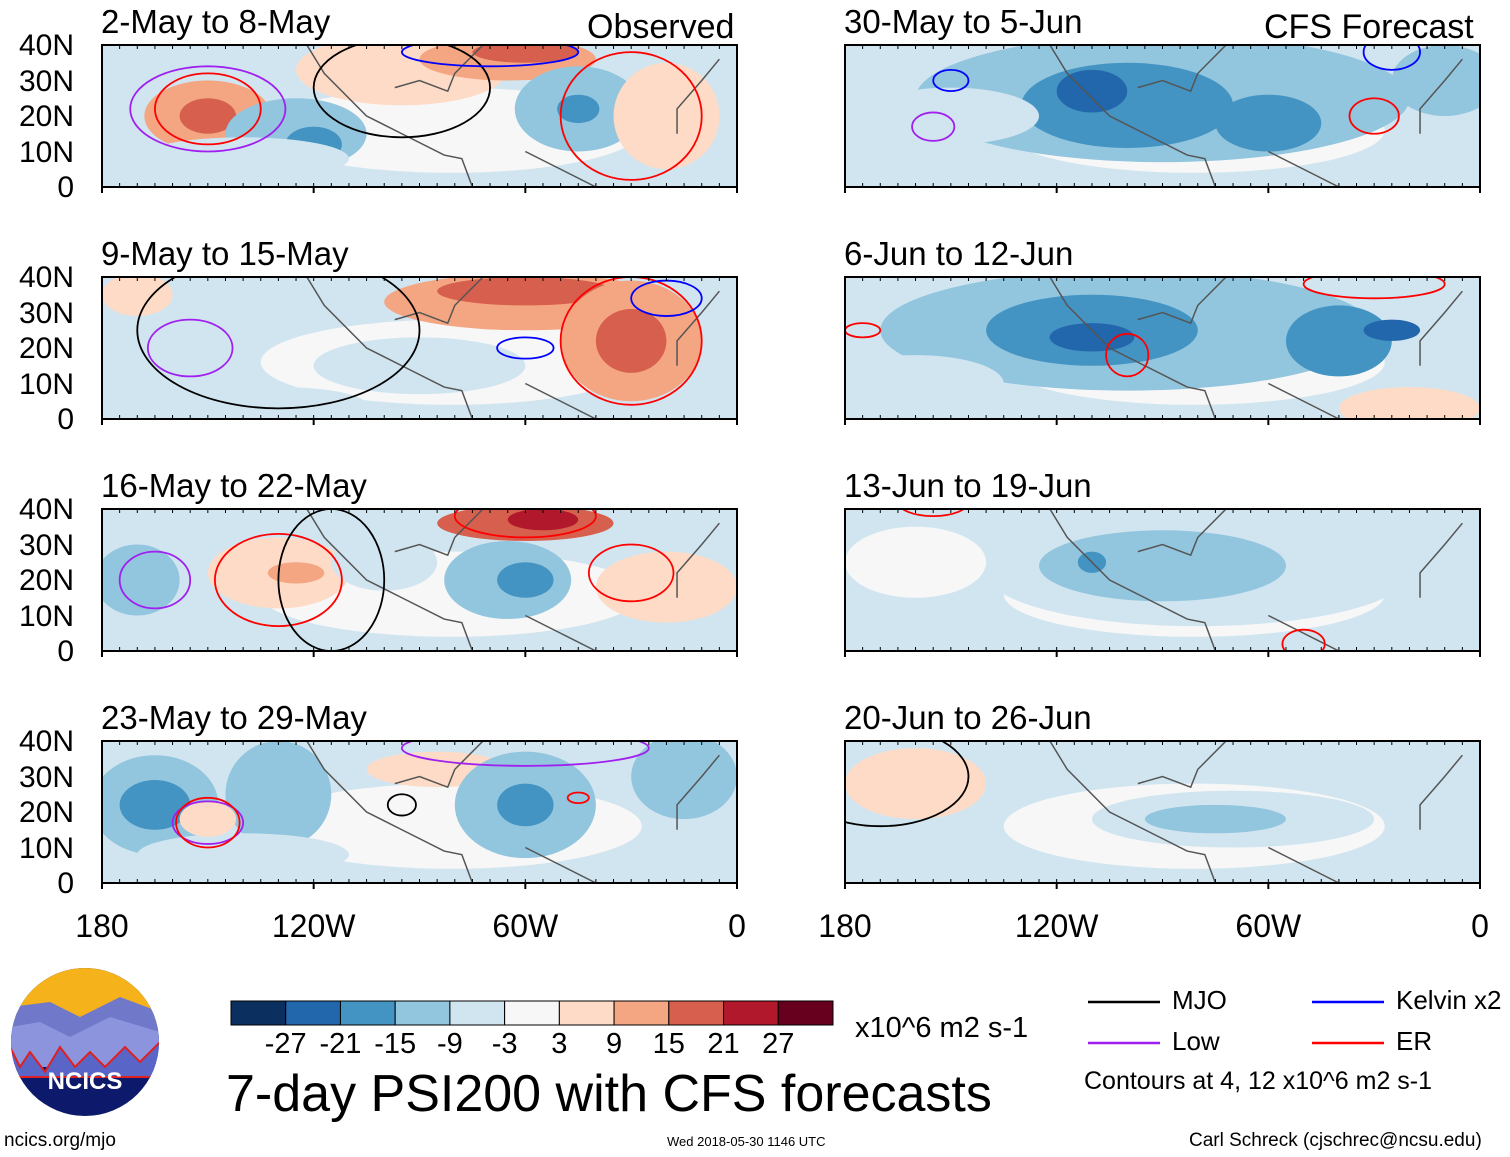 Image resolution: width=1510 pixels, height=1157 pixels. What do you see at coordinates (1414, 1041) in the screenshot?
I see `legend-label: ER` at bounding box center [1414, 1041].